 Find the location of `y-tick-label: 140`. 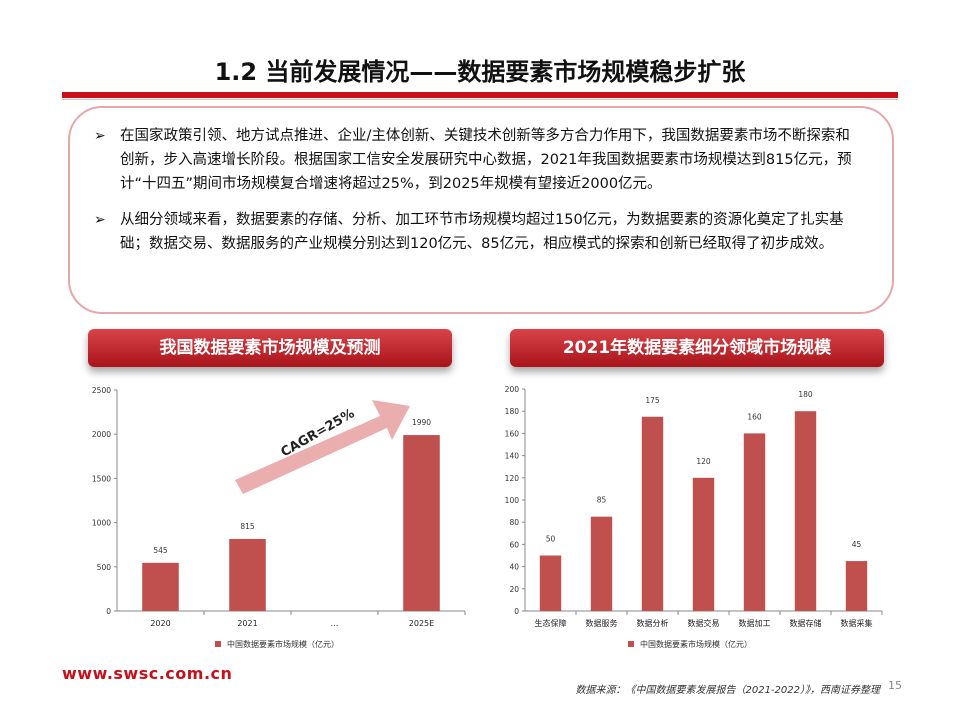

y-tick-label: 140 is located at coordinates (512, 456).